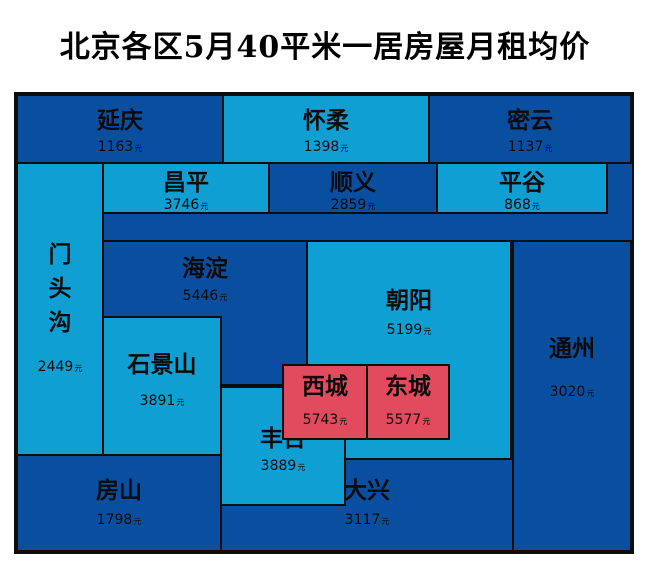  I want to click on region-shijingshan: 石景山 3891元, so click(162, 386).